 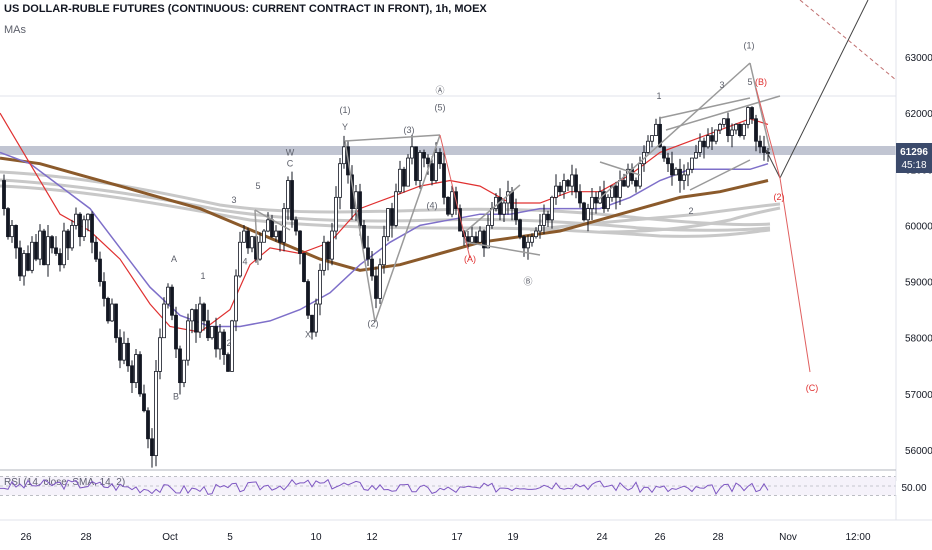 What do you see at coordinates (345, 127) in the screenshot?
I see `wave-label: Y` at bounding box center [345, 127].